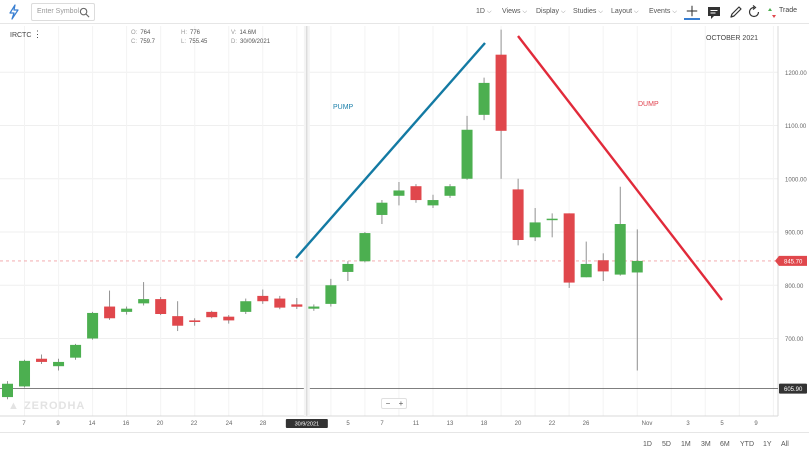 The width and height of the screenshot is (809, 455). I want to click on x-tick-label: 11, so click(416, 424).